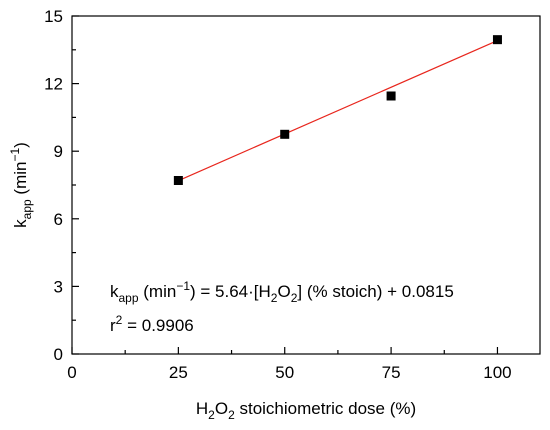 The height and width of the screenshot is (430, 550). I want to click on y-tick-label: 12, so click(53, 84).